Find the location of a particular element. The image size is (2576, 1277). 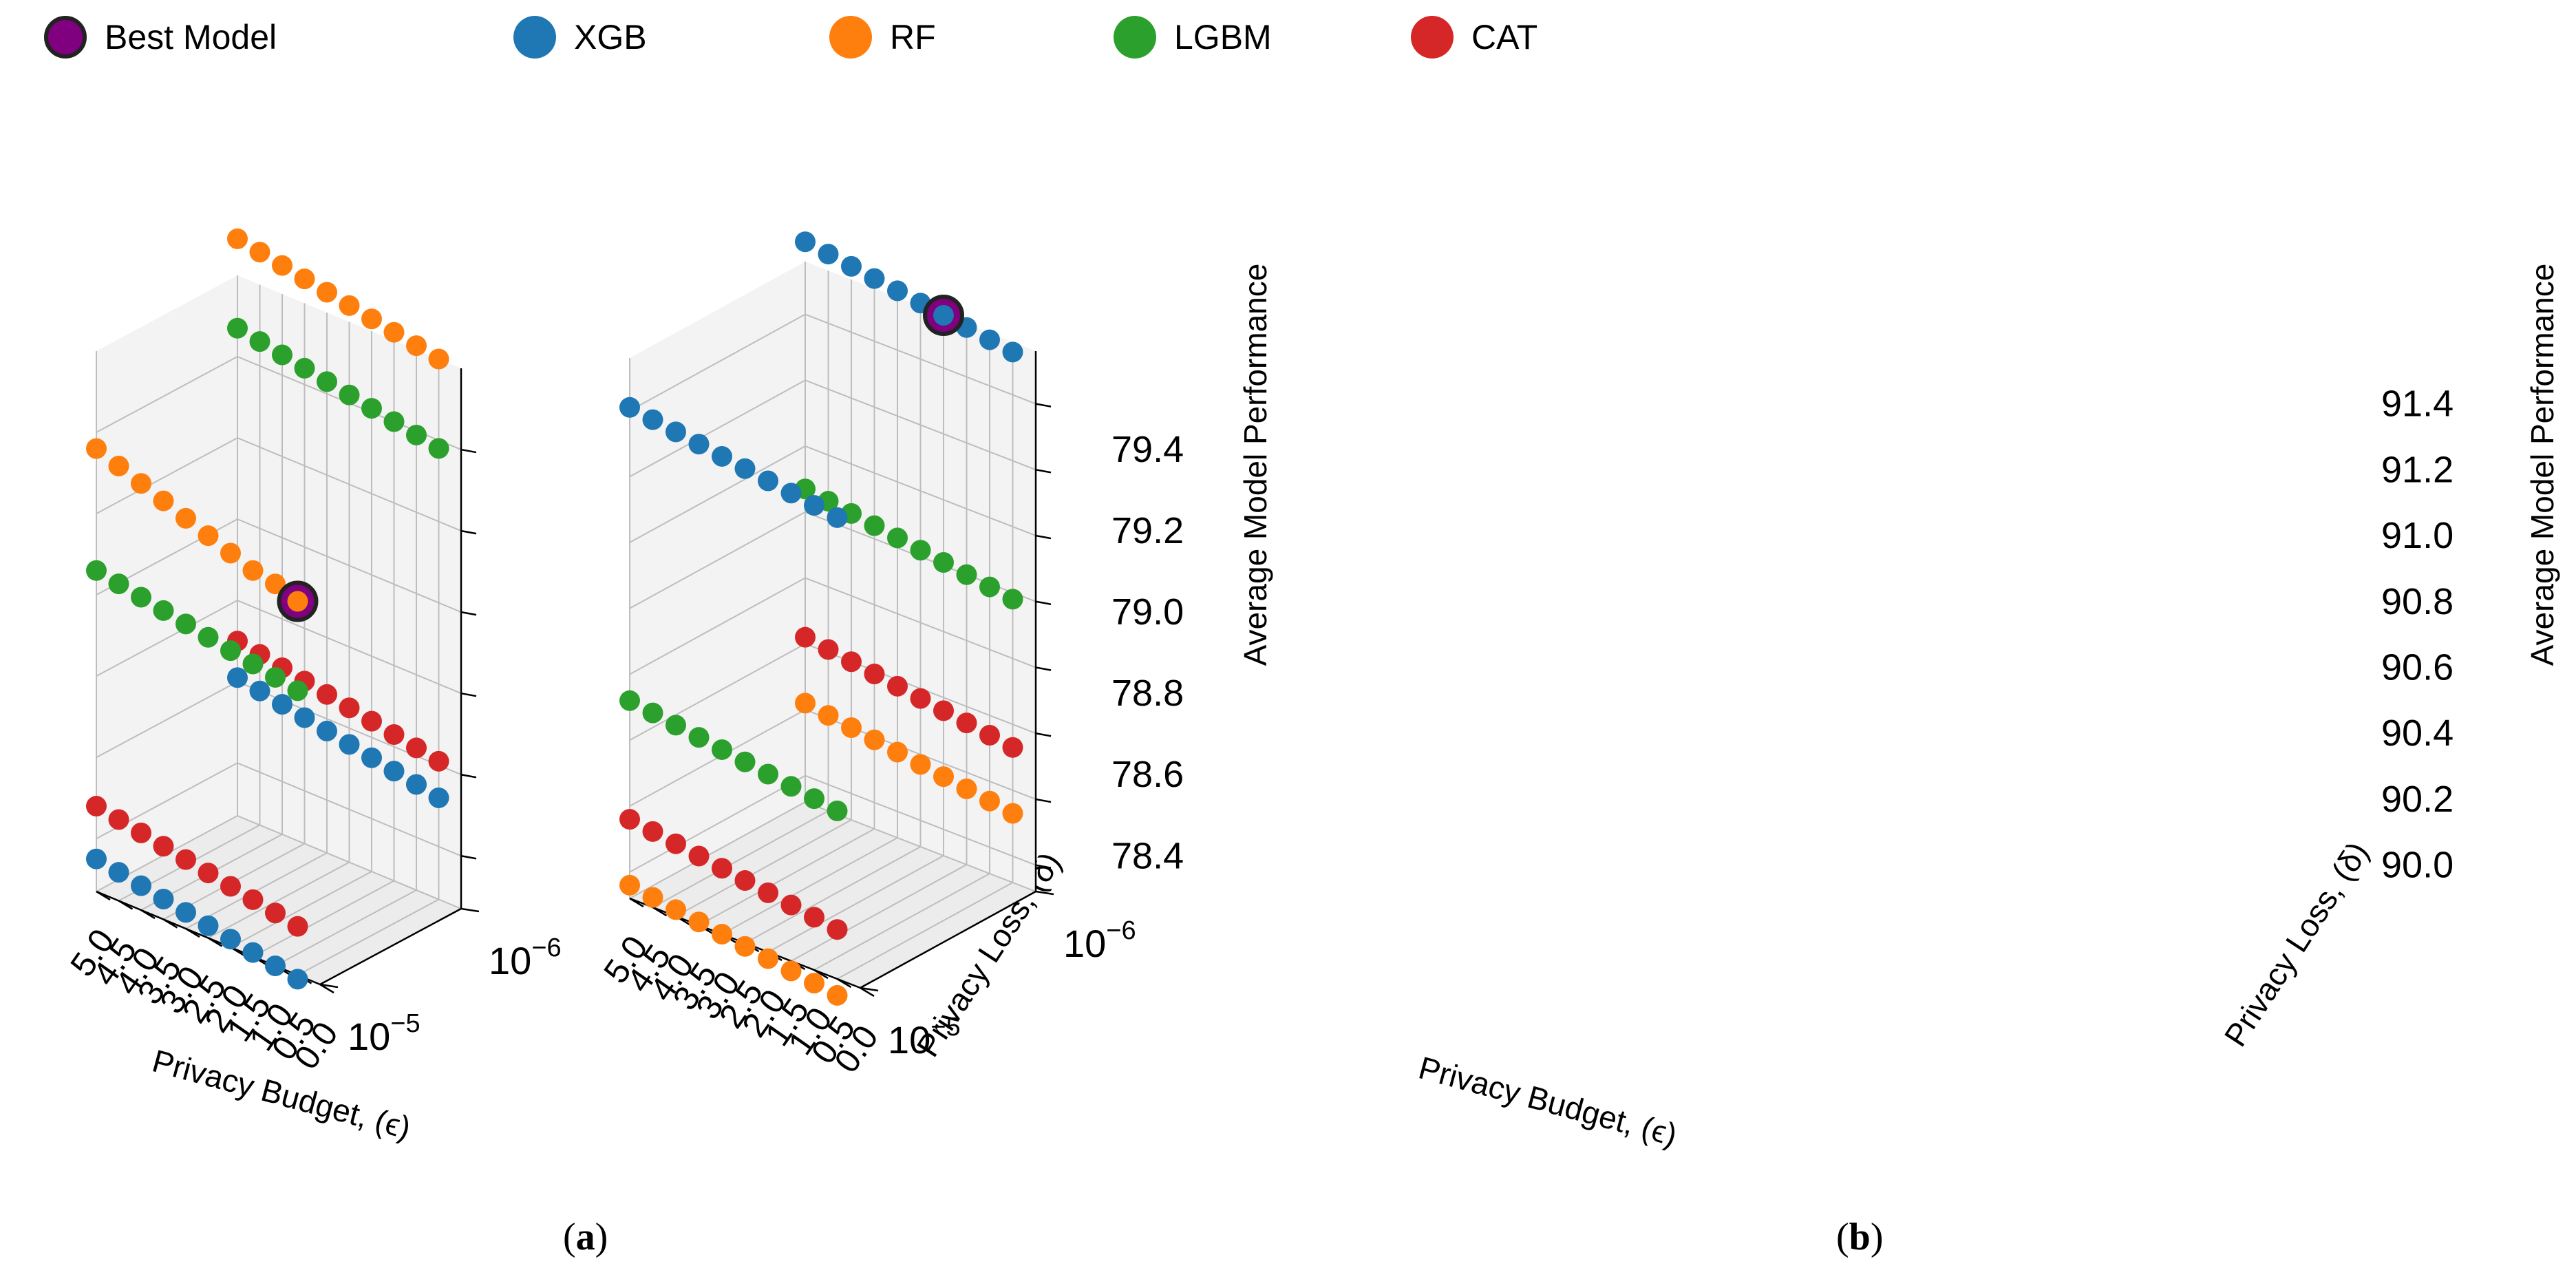

caption-a-letter: a is located at coordinates (585, 1237).